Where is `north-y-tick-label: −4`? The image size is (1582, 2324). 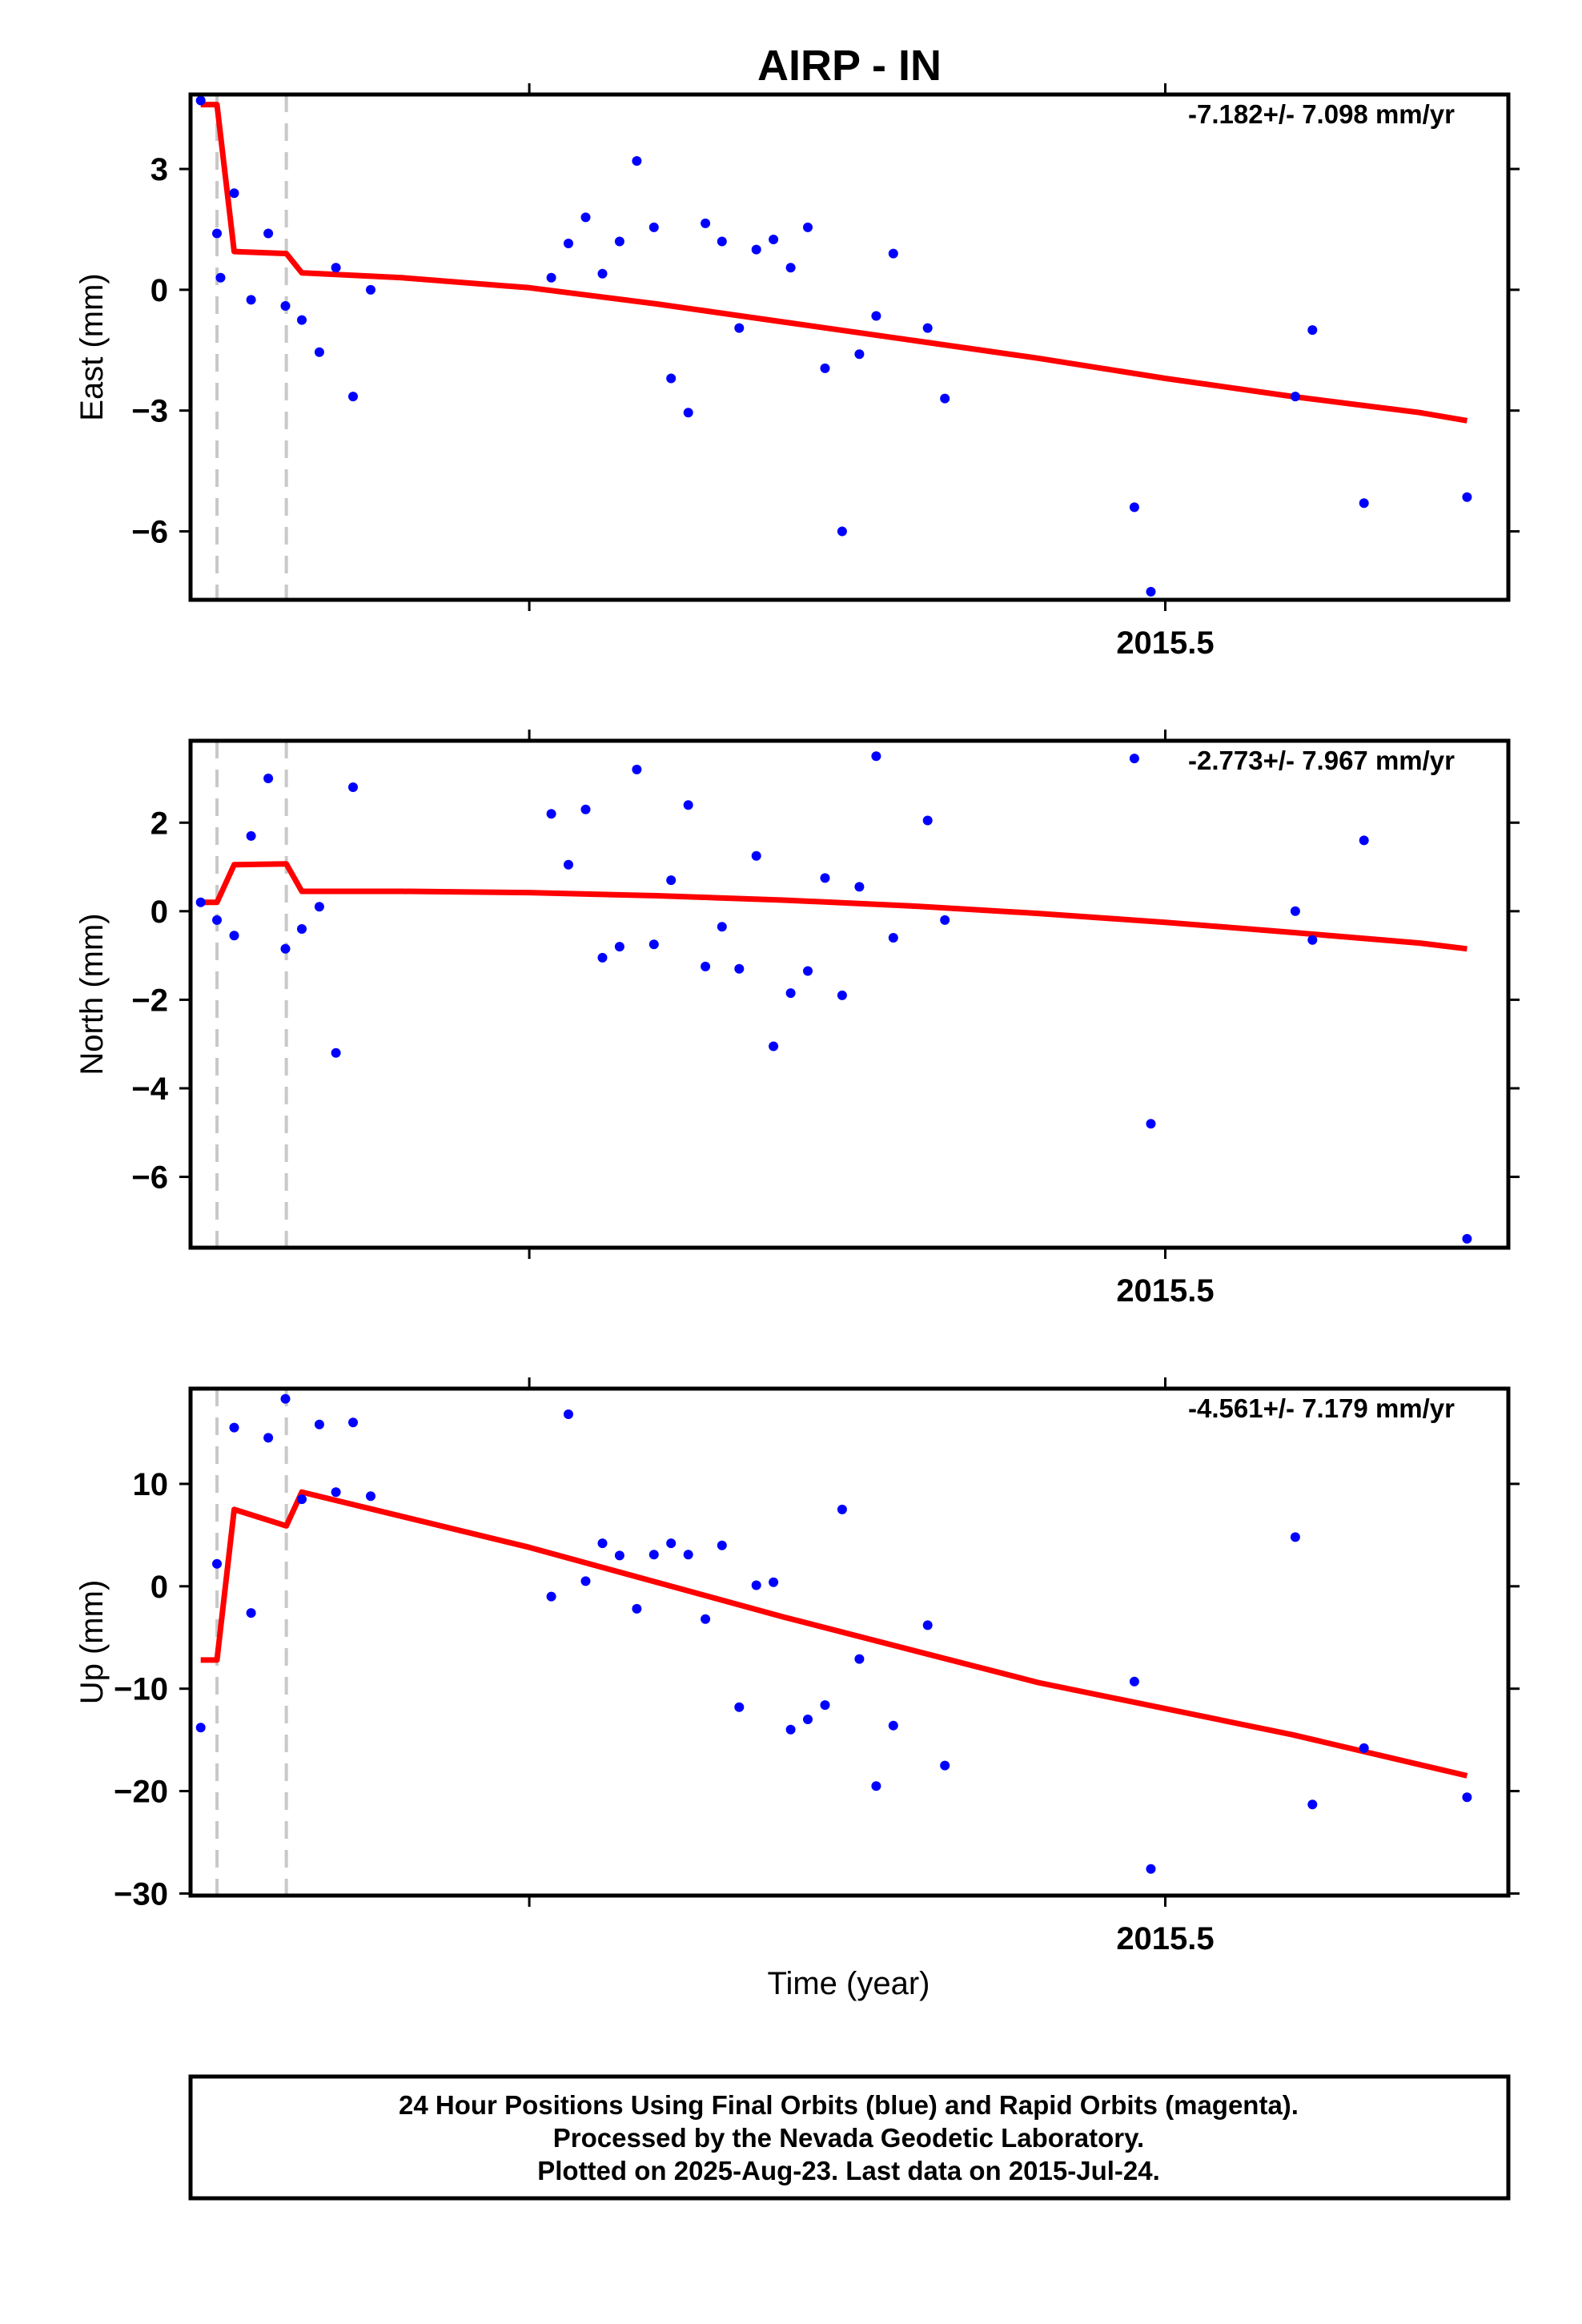 north-y-tick-label: −4 is located at coordinates (149, 1089).